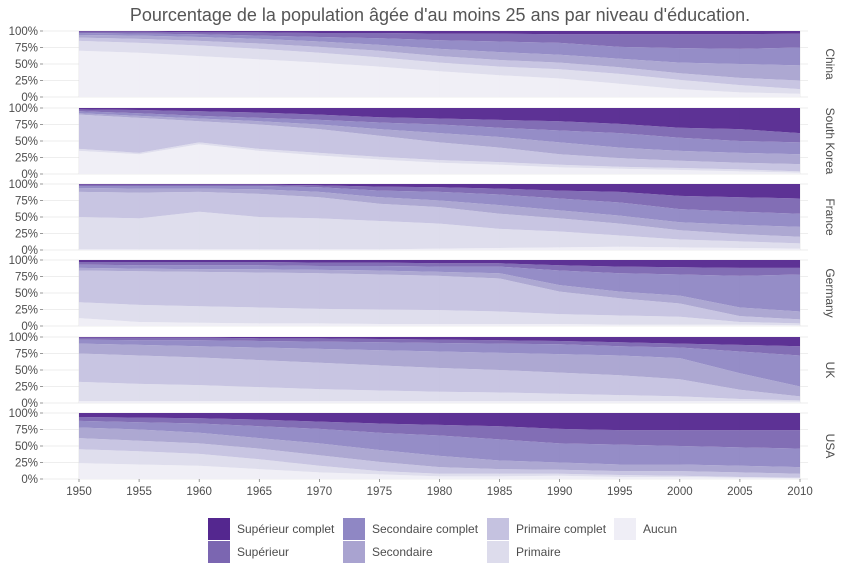 The width and height of the screenshot is (864, 576). I want to click on legend-item: Secondaire complet, so click(411, 529).